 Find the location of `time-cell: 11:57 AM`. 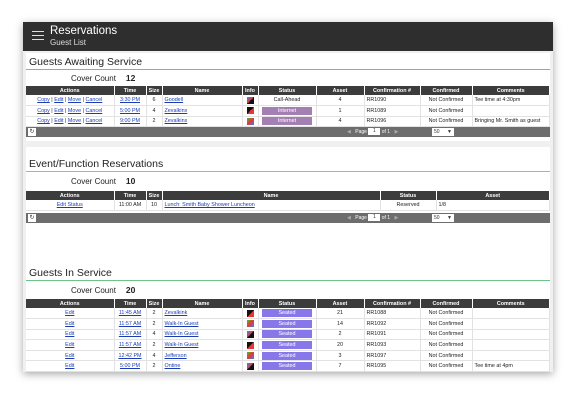

time-cell: 11:57 AM is located at coordinates (130, 324).